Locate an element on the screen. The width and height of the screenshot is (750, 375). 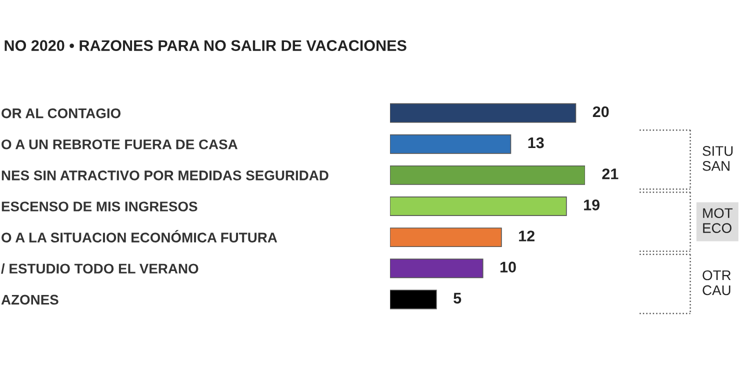
y-tick-label: O A LA SITUACION ECONÓMICA FUTURA is located at coordinates (140, 236).